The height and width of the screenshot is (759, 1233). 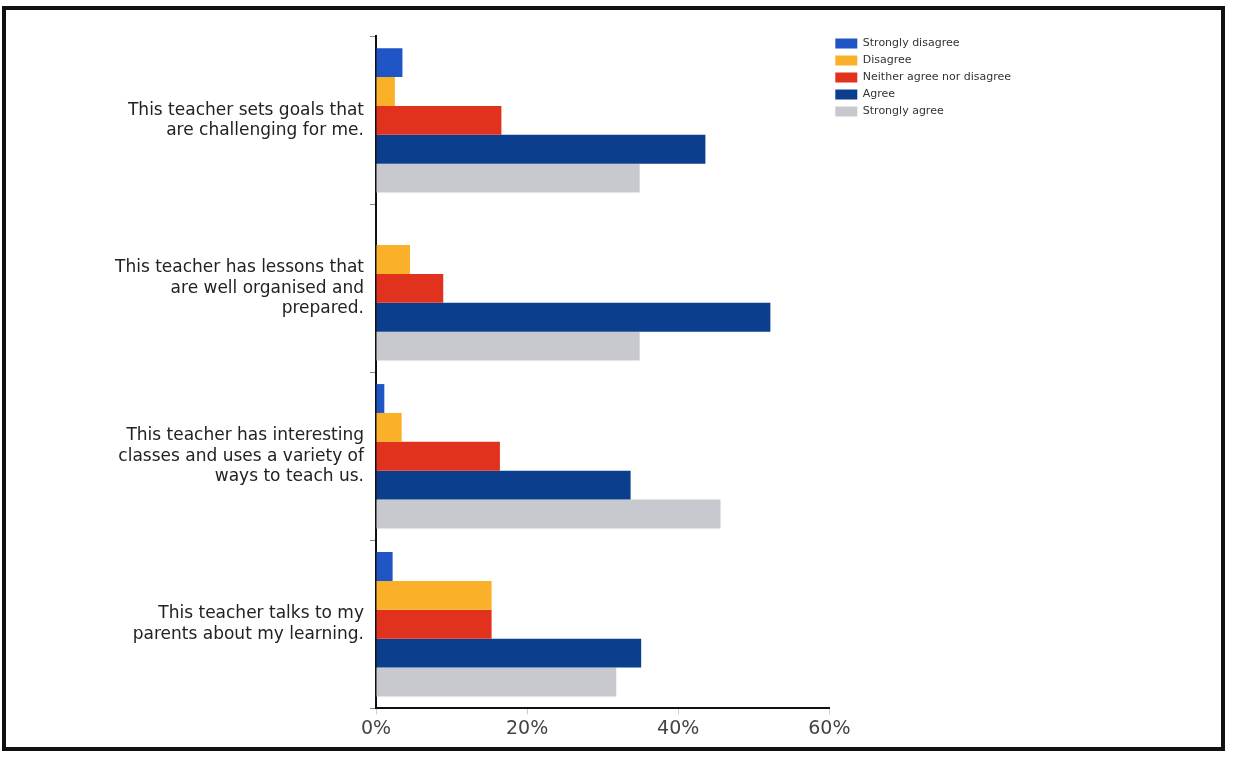 What do you see at coordinates (245, 118) in the screenshot?
I see `y-tick-label: This teacher sets goals that are challenging for me.` at bounding box center [245, 118].